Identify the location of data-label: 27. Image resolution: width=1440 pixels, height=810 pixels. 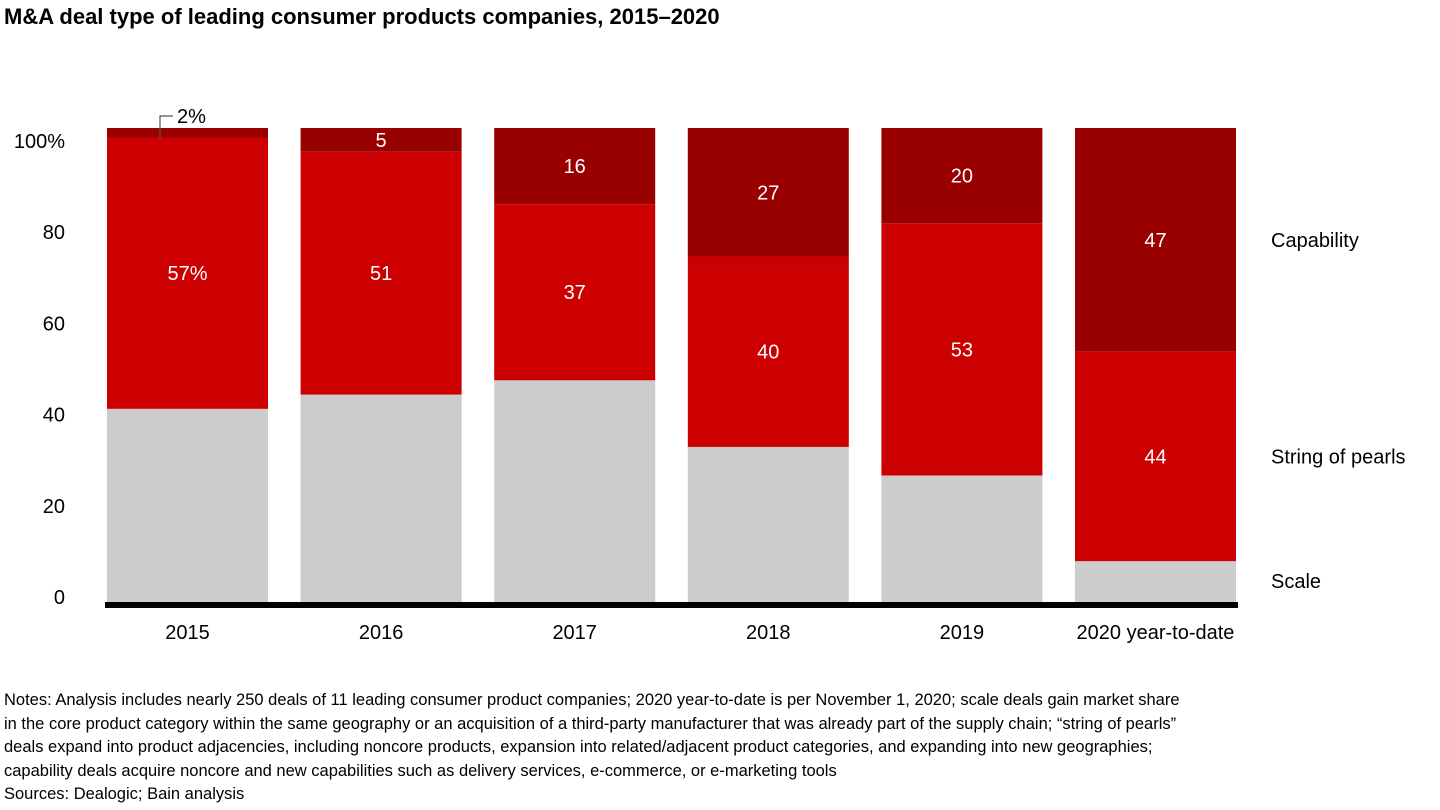
(768, 193).